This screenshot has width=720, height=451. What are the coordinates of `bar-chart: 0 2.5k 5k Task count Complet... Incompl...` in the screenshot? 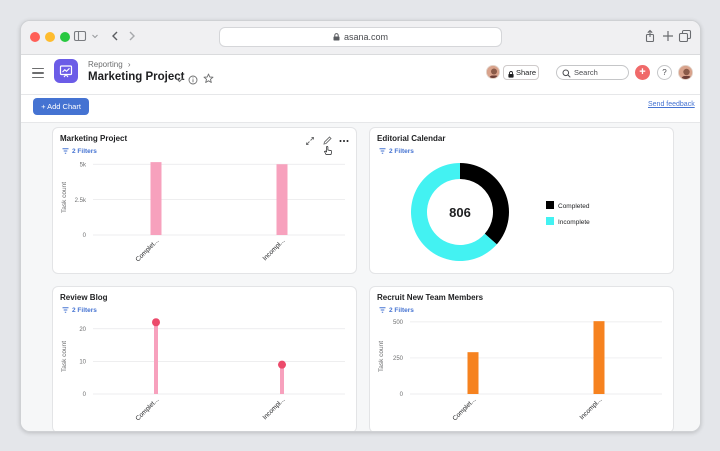 It's located at (203, 212).